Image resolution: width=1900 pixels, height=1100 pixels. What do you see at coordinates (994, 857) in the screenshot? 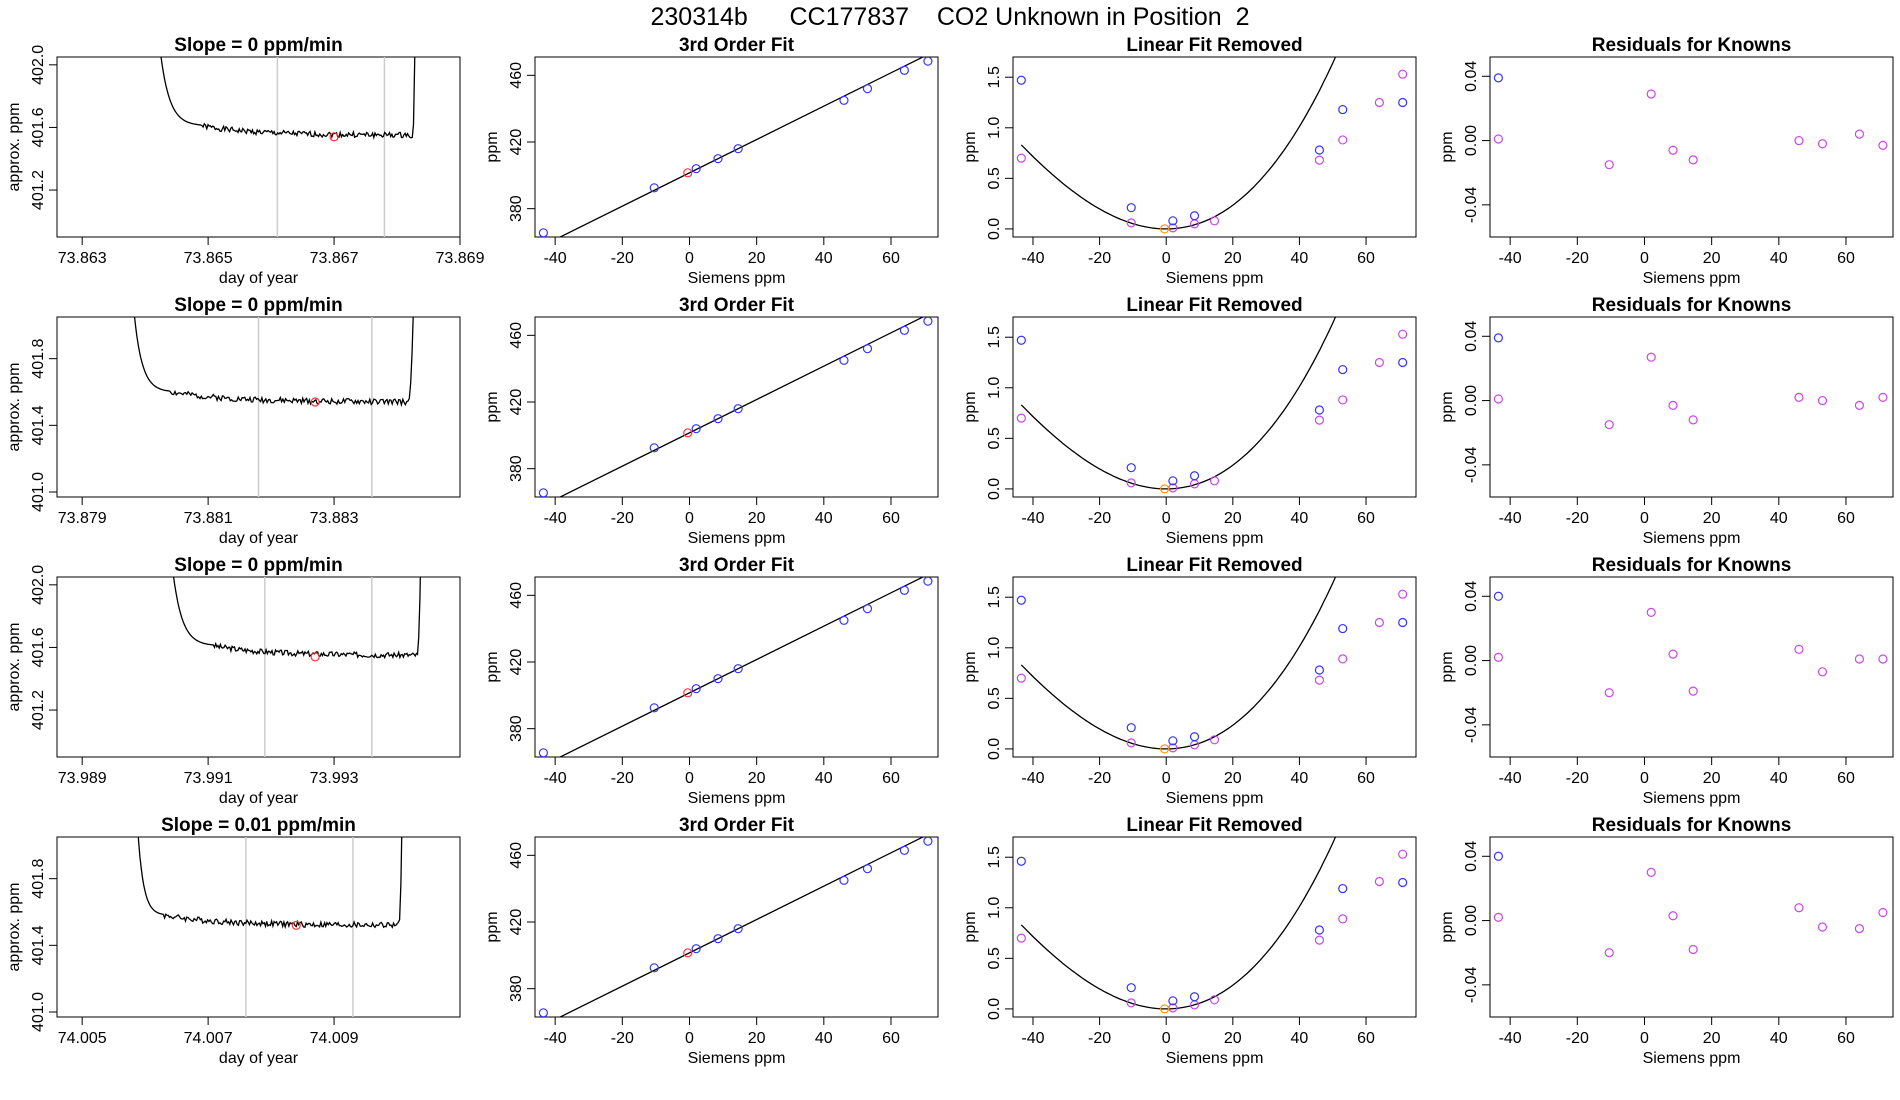
I see `y-tick-label: 1.5` at bounding box center [994, 857].